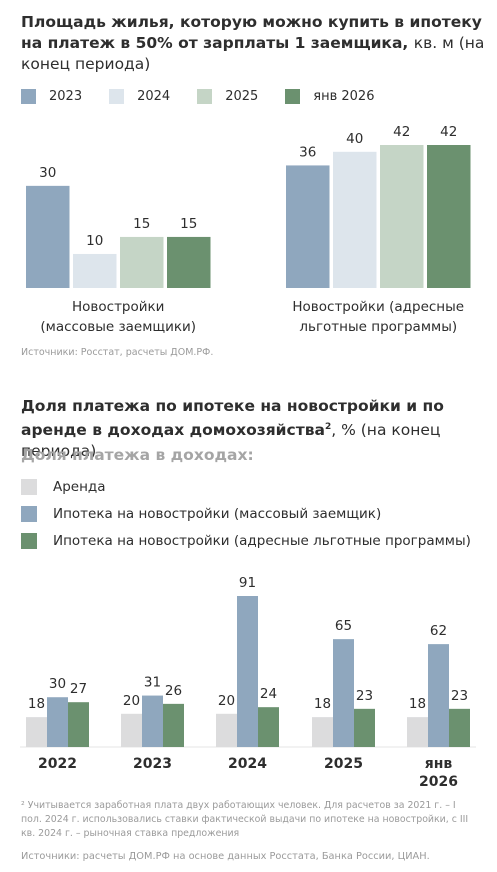  I want to click on chart2-title-units: , % (на конец периода), so click(231, 441).